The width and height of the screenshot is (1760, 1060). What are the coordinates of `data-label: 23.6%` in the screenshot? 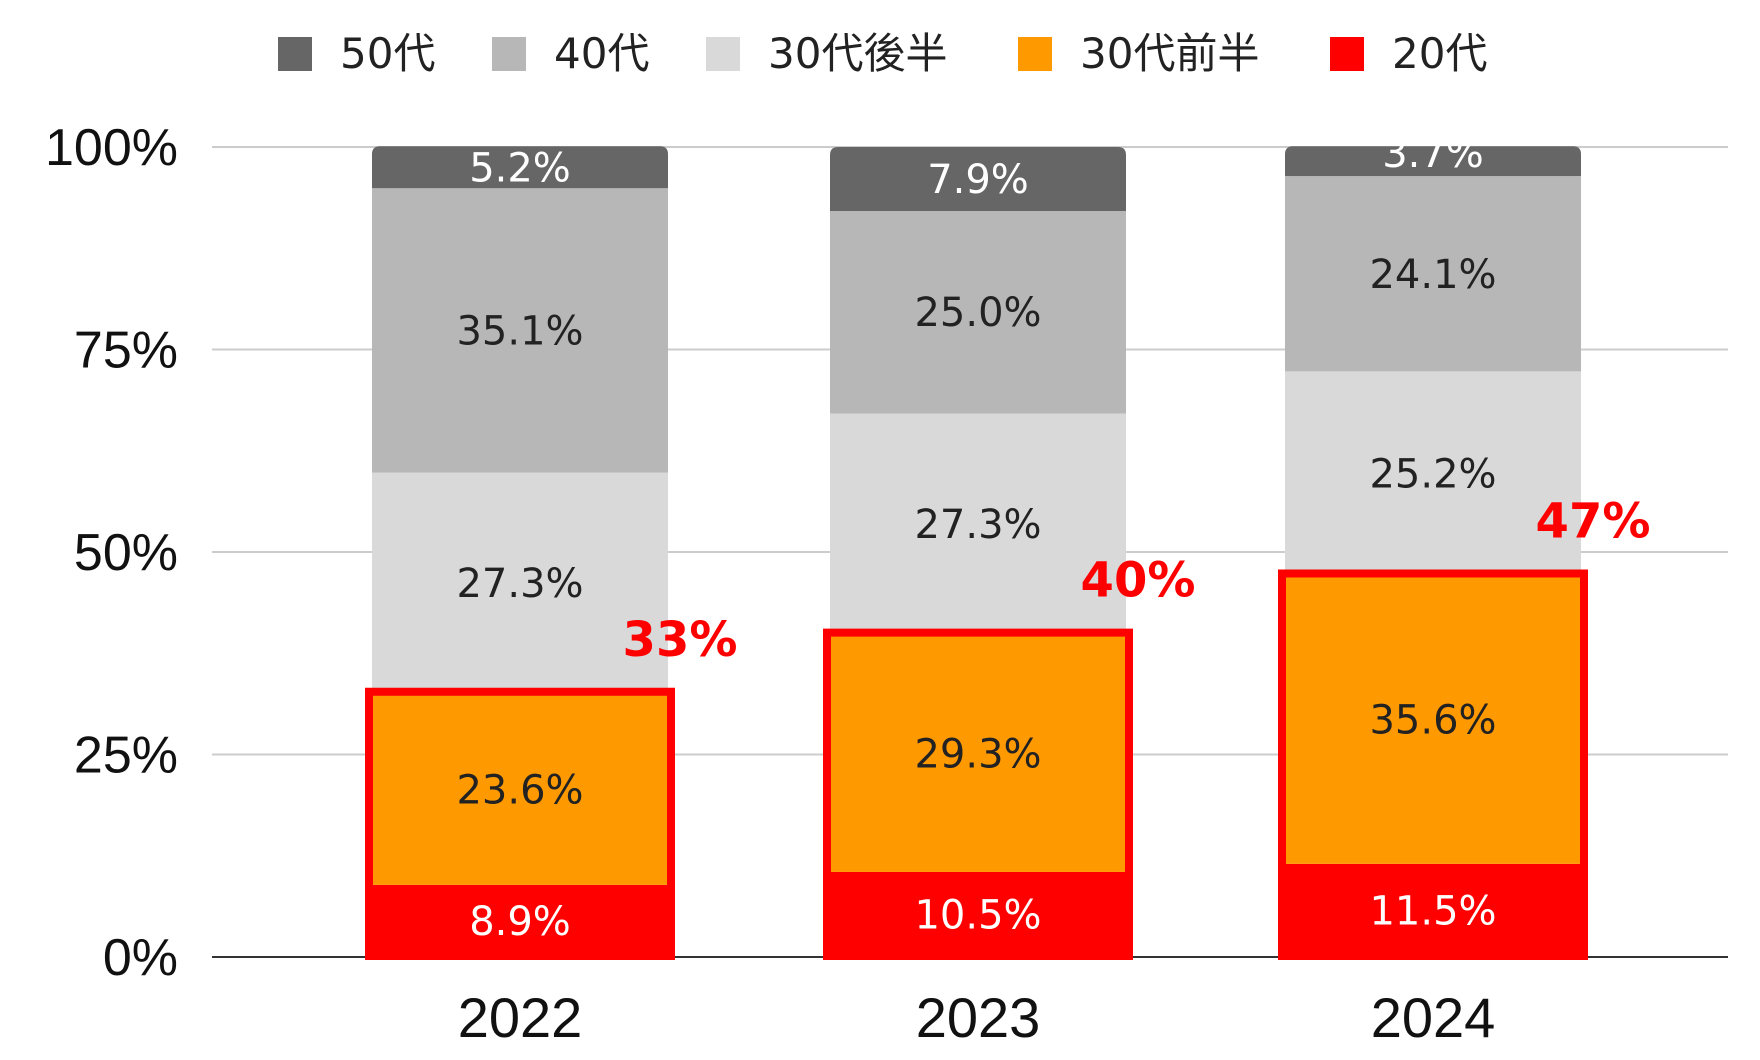 It's located at (519, 790).